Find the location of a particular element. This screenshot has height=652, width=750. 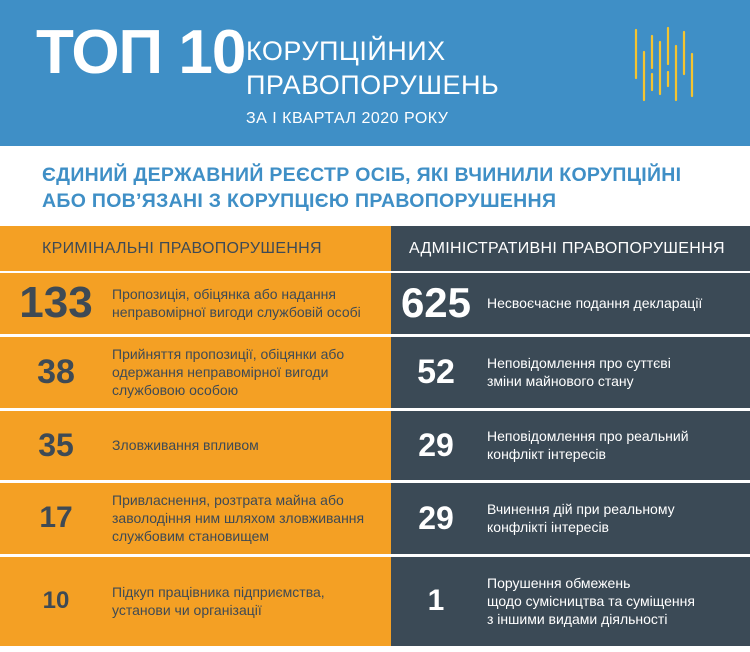

offense-description-line: зміни майнового стану is located at coordinates (560, 381).